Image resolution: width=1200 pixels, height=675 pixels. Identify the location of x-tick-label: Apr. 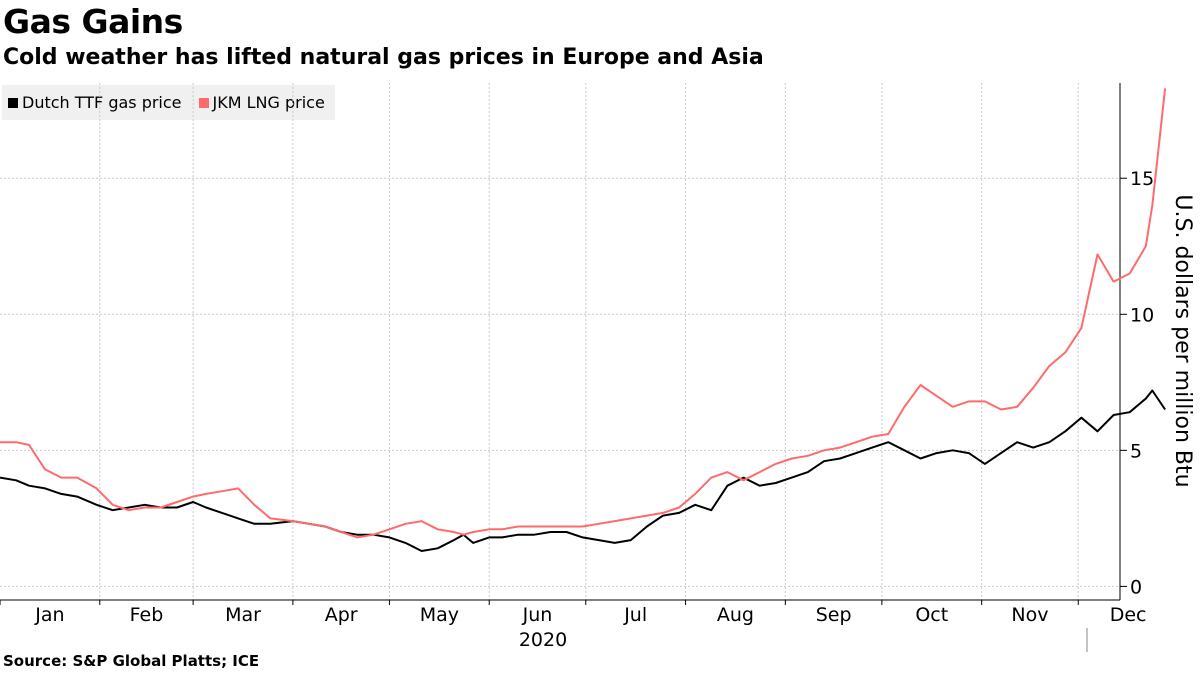
(341, 615).